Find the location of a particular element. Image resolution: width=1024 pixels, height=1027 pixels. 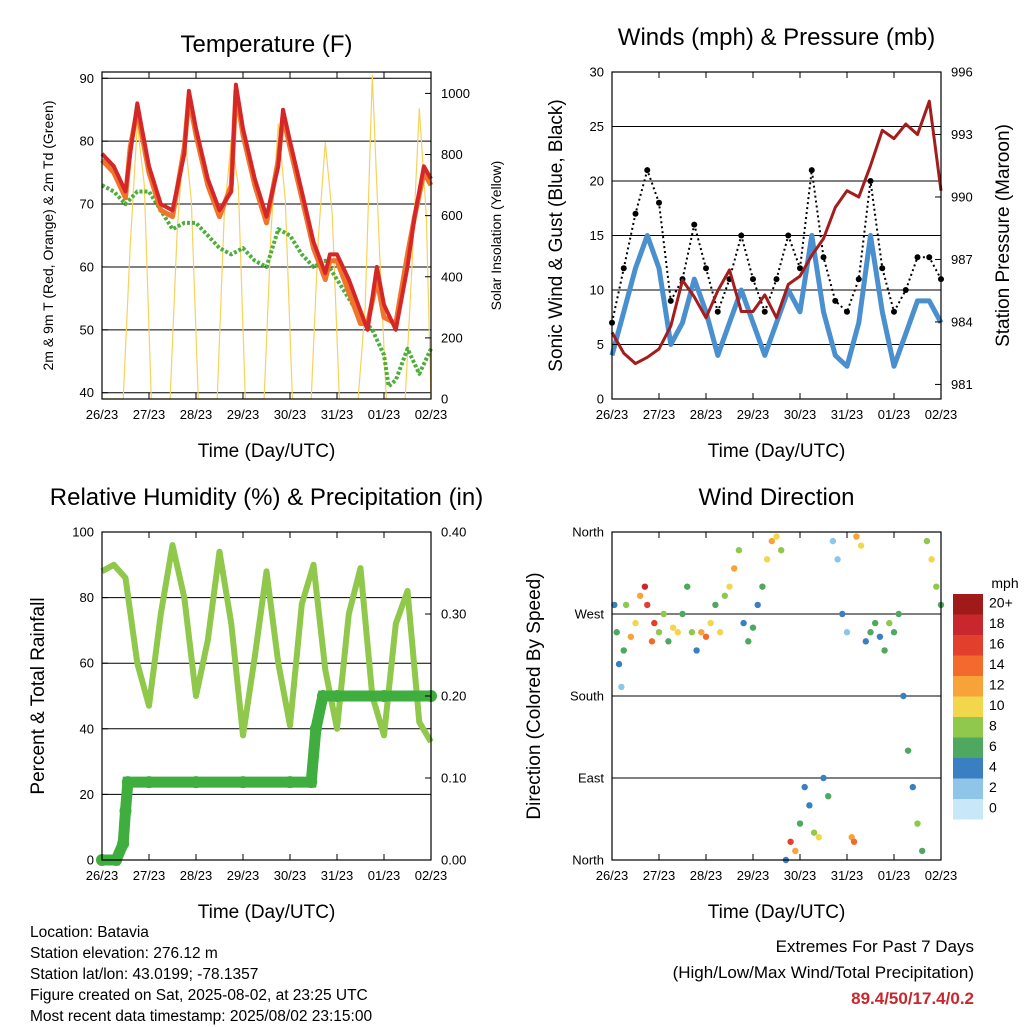

latlon-text: Station lat/lon: 43.0199; -78.1357 is located at coordinates (144, 974).